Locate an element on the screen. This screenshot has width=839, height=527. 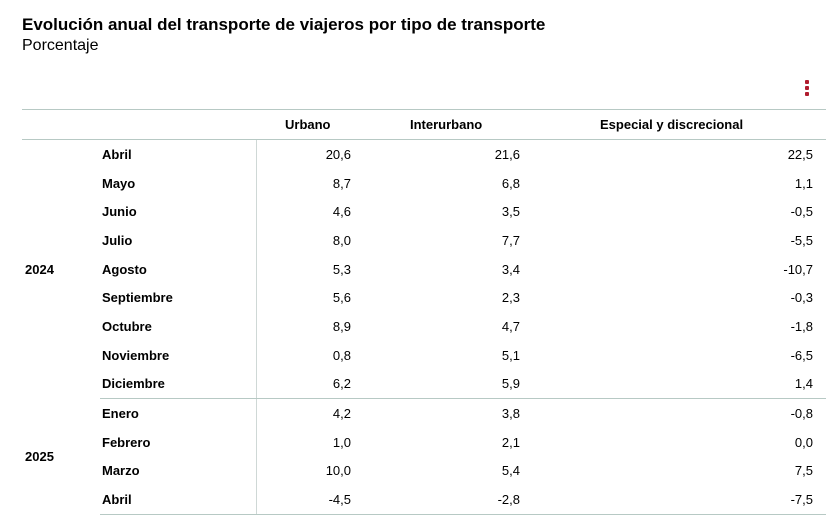
interurbano-cell: 5,9 is located at coordinates (441, 384).